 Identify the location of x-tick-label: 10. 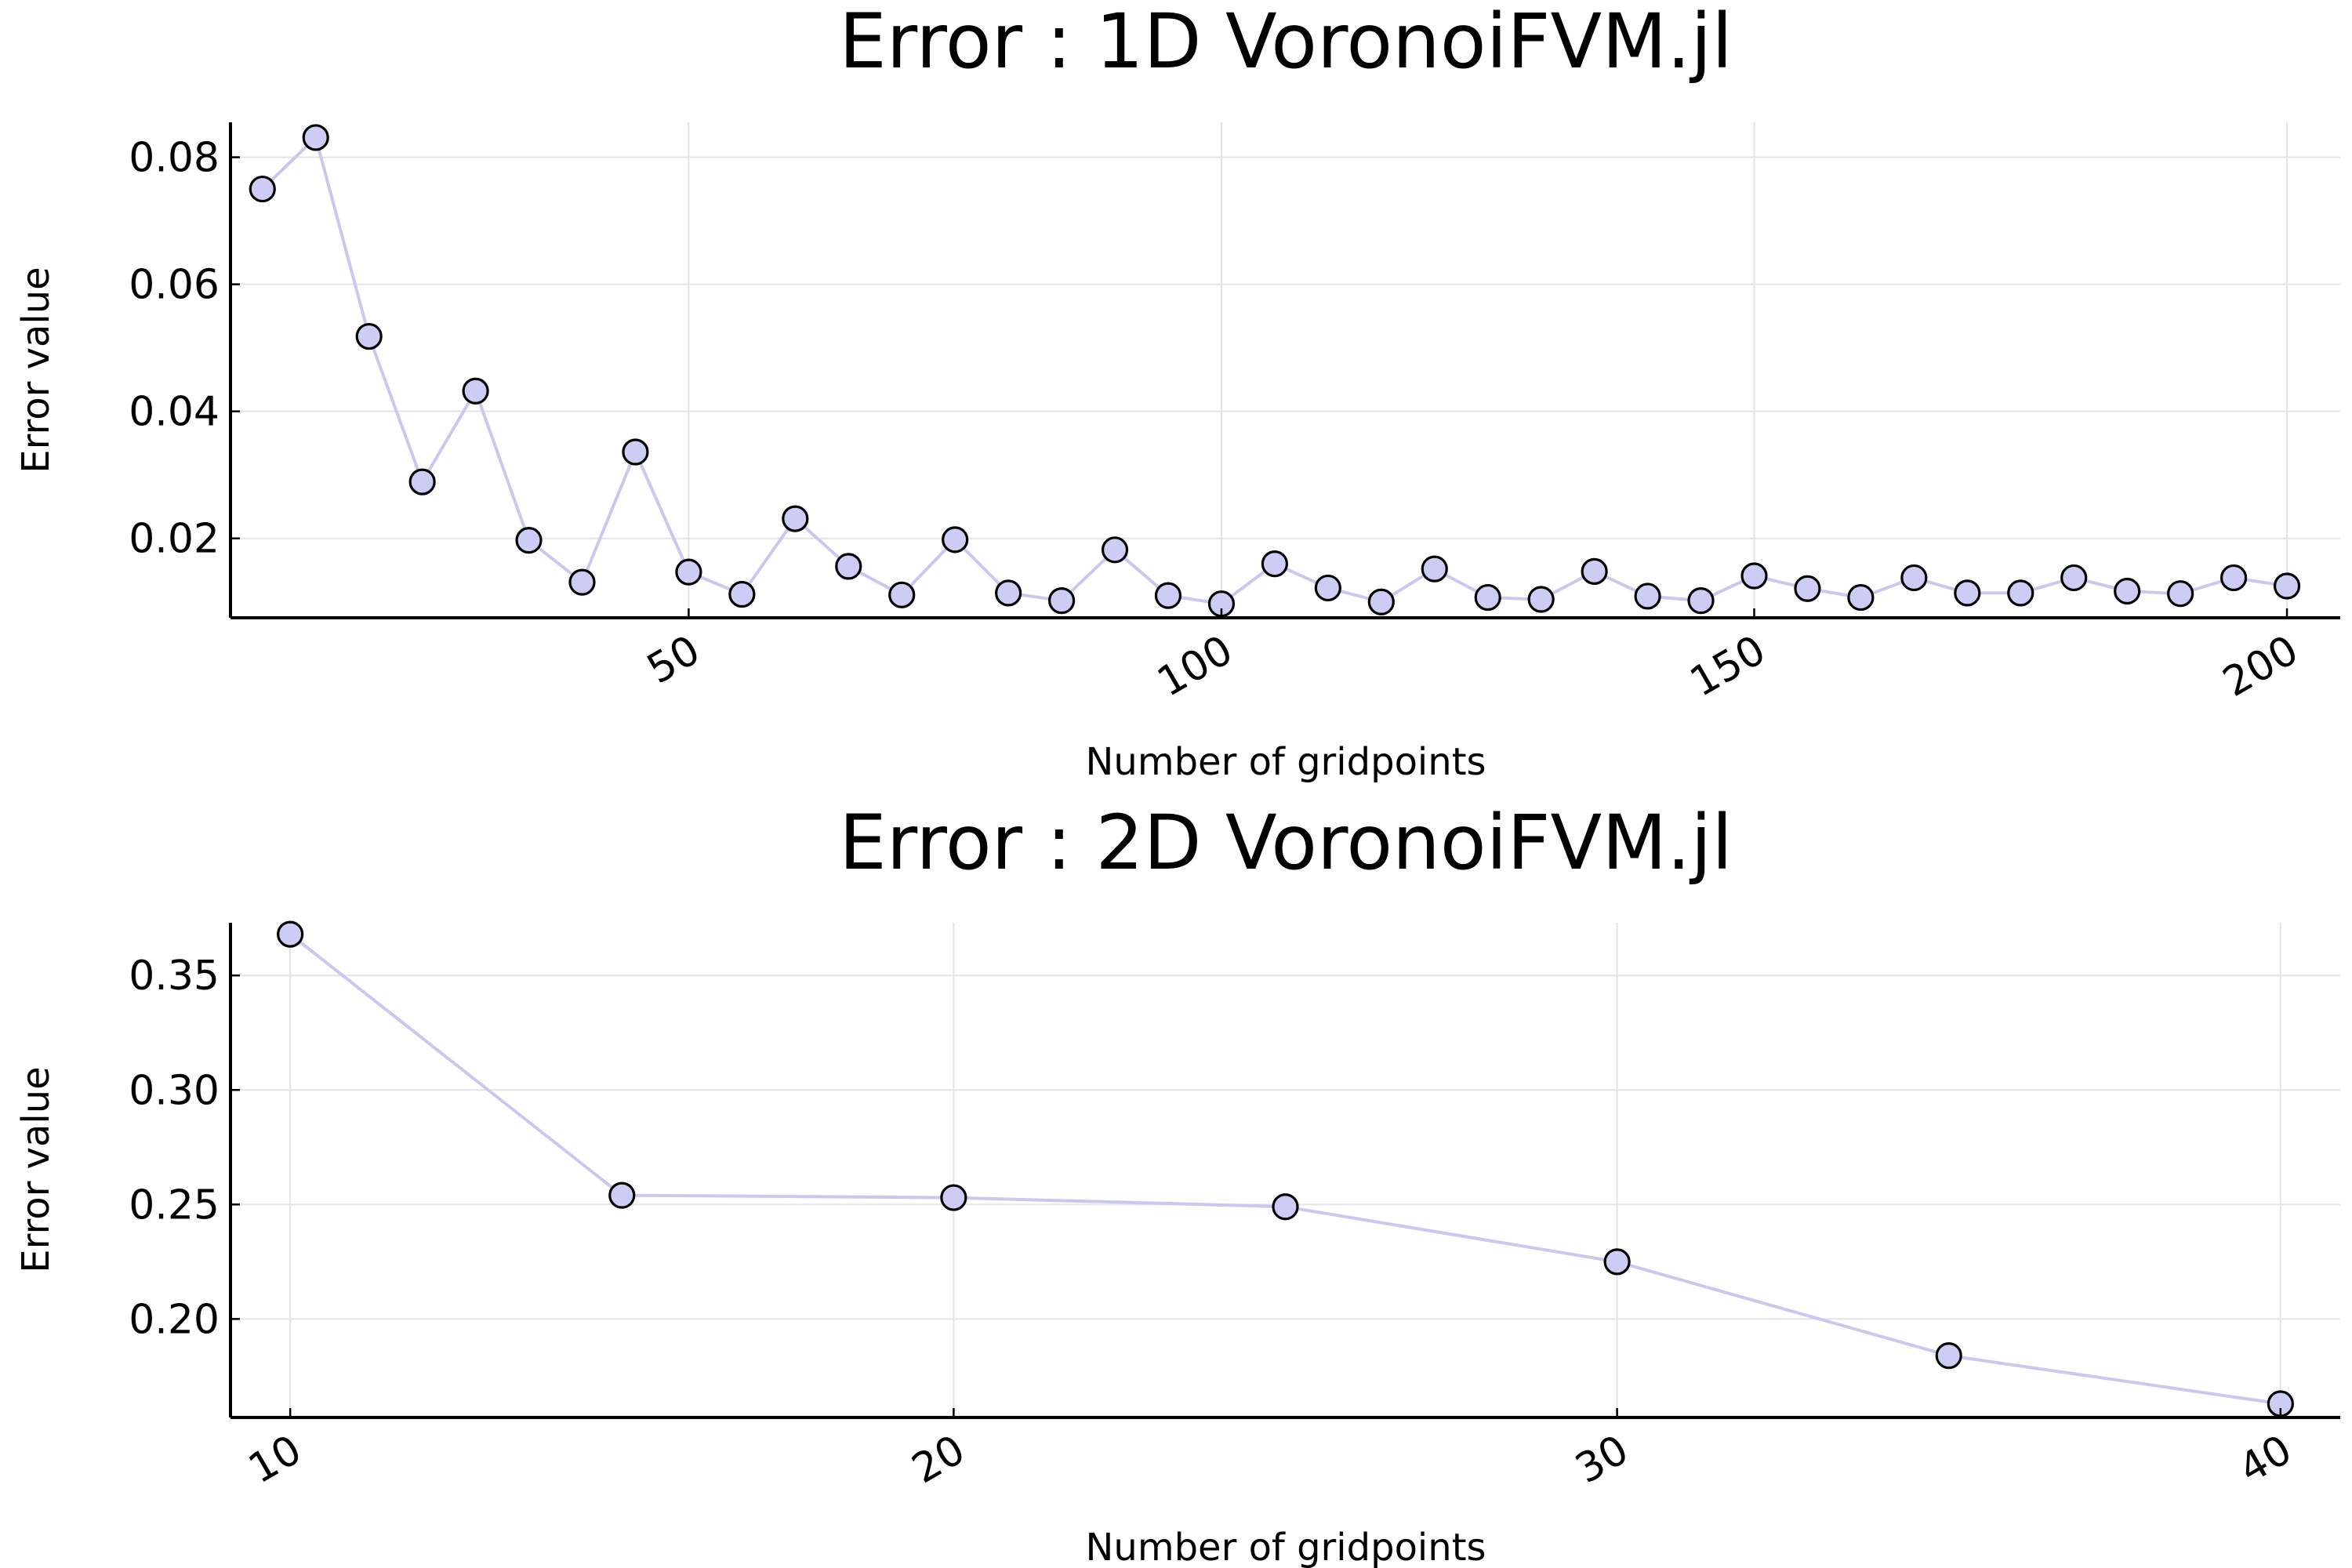
(275, 1459).